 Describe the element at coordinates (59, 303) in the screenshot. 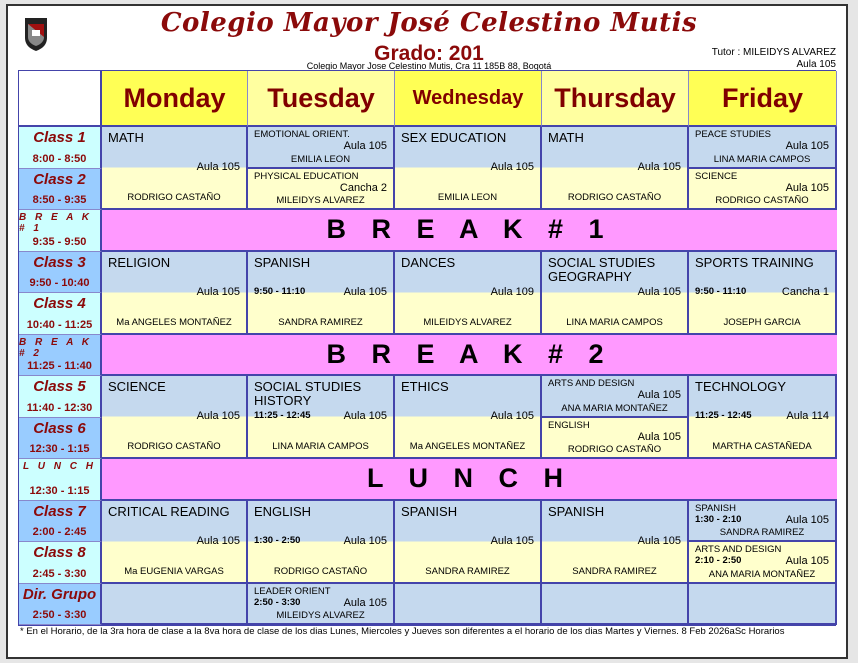

I see `period-name: Class 4` at that location.